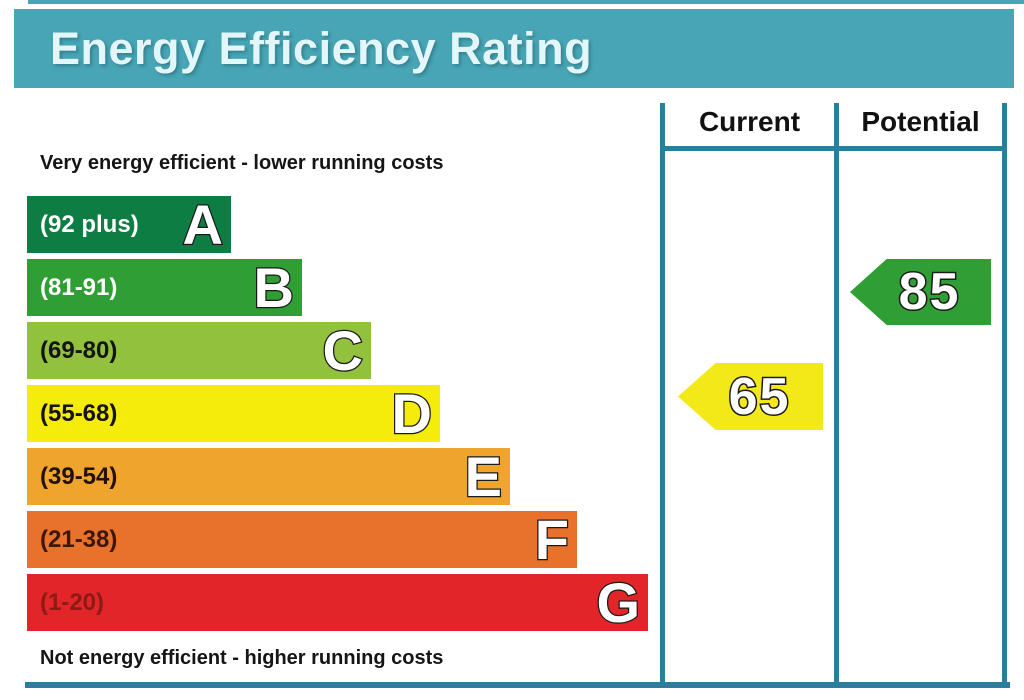 The width and height of the screenshot is (1024, 700). I want to click on band-letter: B, so click(273, 287).